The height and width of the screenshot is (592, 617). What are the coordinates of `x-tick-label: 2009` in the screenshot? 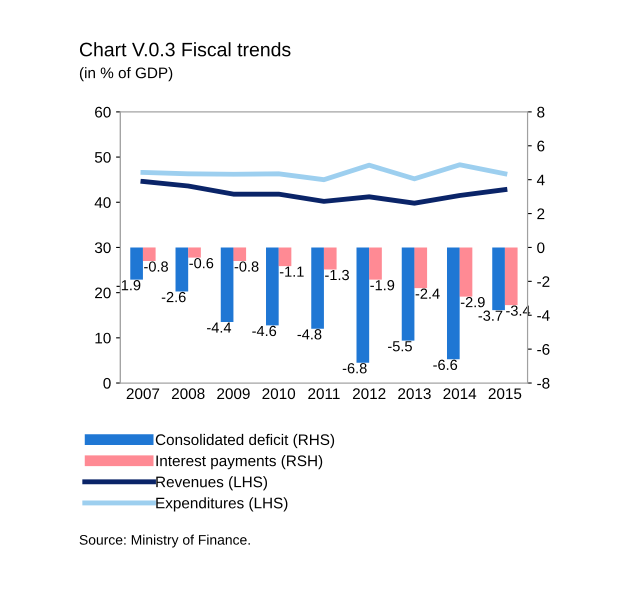 It's located at (233, 394).